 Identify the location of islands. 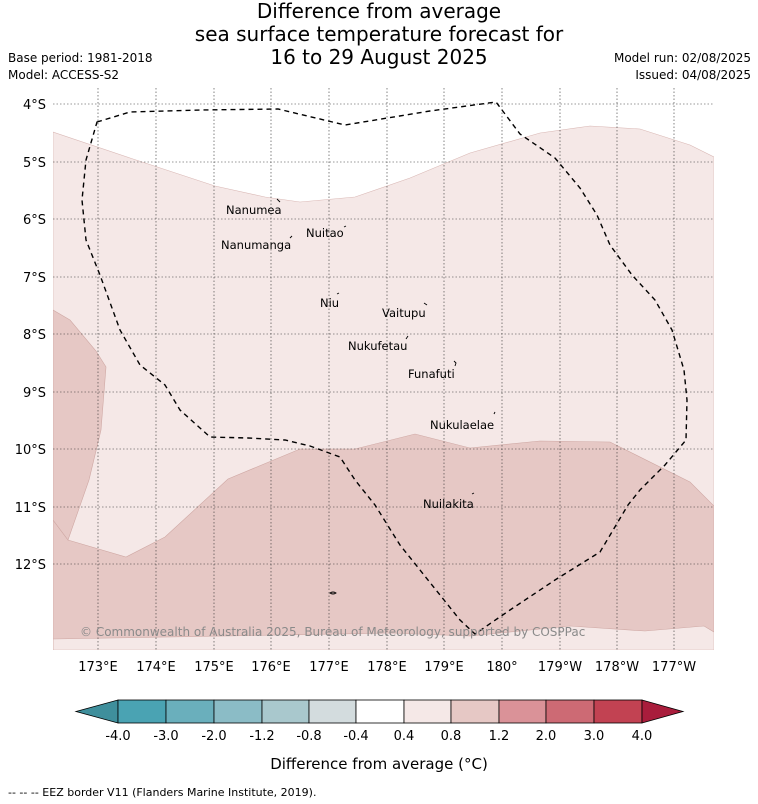
(386, 396).